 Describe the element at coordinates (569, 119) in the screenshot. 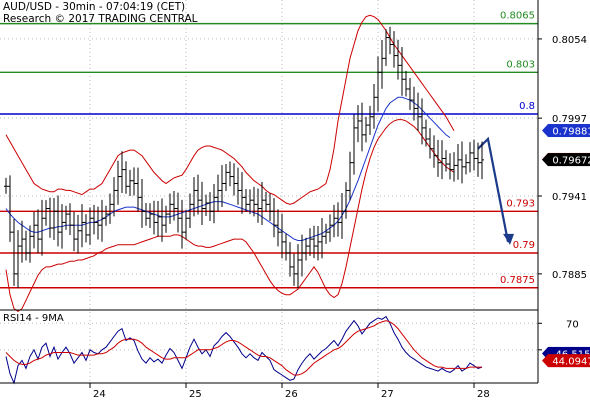

I see `price-y-tick-label: 0.7997` at that location.